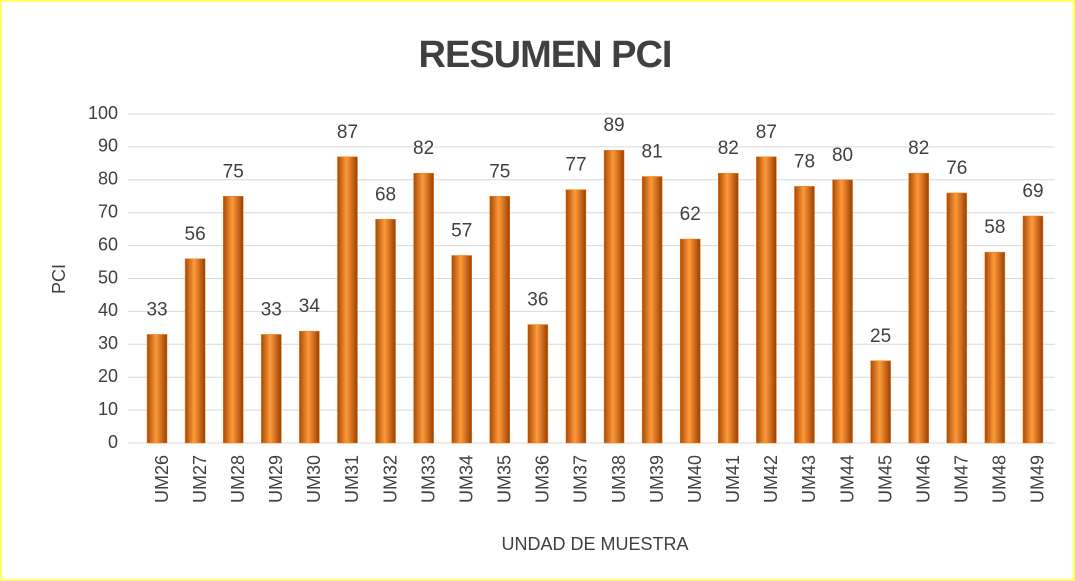 The height and width of the screenshot is (581, 1075). What do you see at coordinates (466, 479) in the screenshot?
I see `x-tick-label: UM34` at bounding box center [466, 479].